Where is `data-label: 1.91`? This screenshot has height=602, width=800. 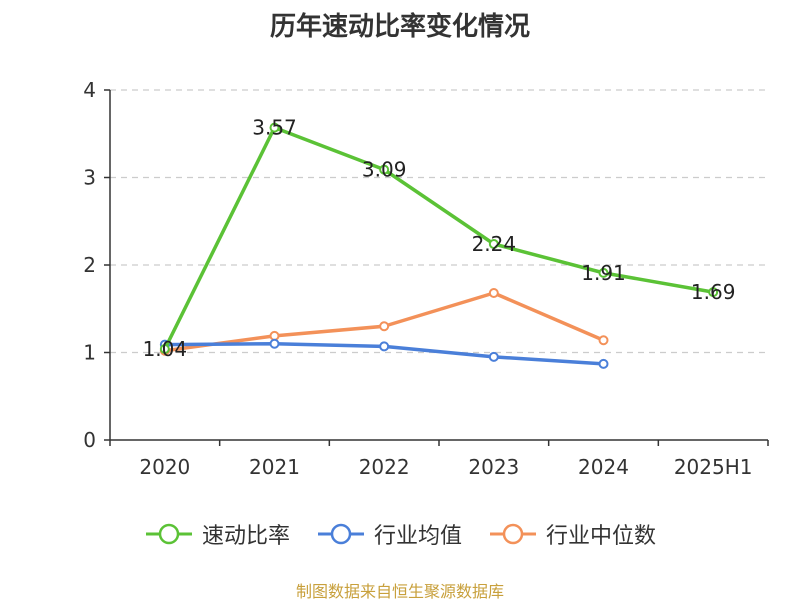
data-label: 1.91 is located at coordinates (603, 273).